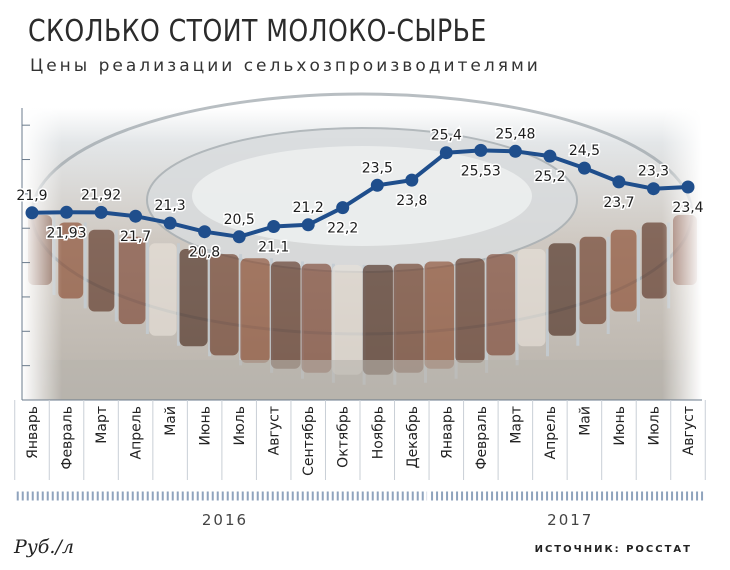 Image resolution: width=730 pixels, height=570 pixels. Describe the element at coordinates (549, 177) in the screenshot. I see `data-label: 25,2` at that location.